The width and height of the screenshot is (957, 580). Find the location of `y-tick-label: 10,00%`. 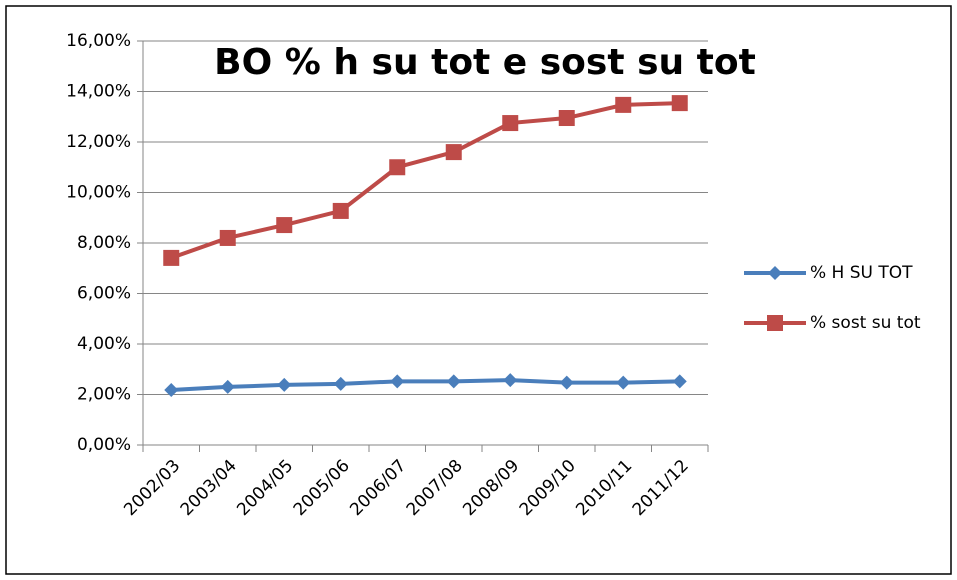

y-tick-label: 10,00% is located at coordinates (98, 193).